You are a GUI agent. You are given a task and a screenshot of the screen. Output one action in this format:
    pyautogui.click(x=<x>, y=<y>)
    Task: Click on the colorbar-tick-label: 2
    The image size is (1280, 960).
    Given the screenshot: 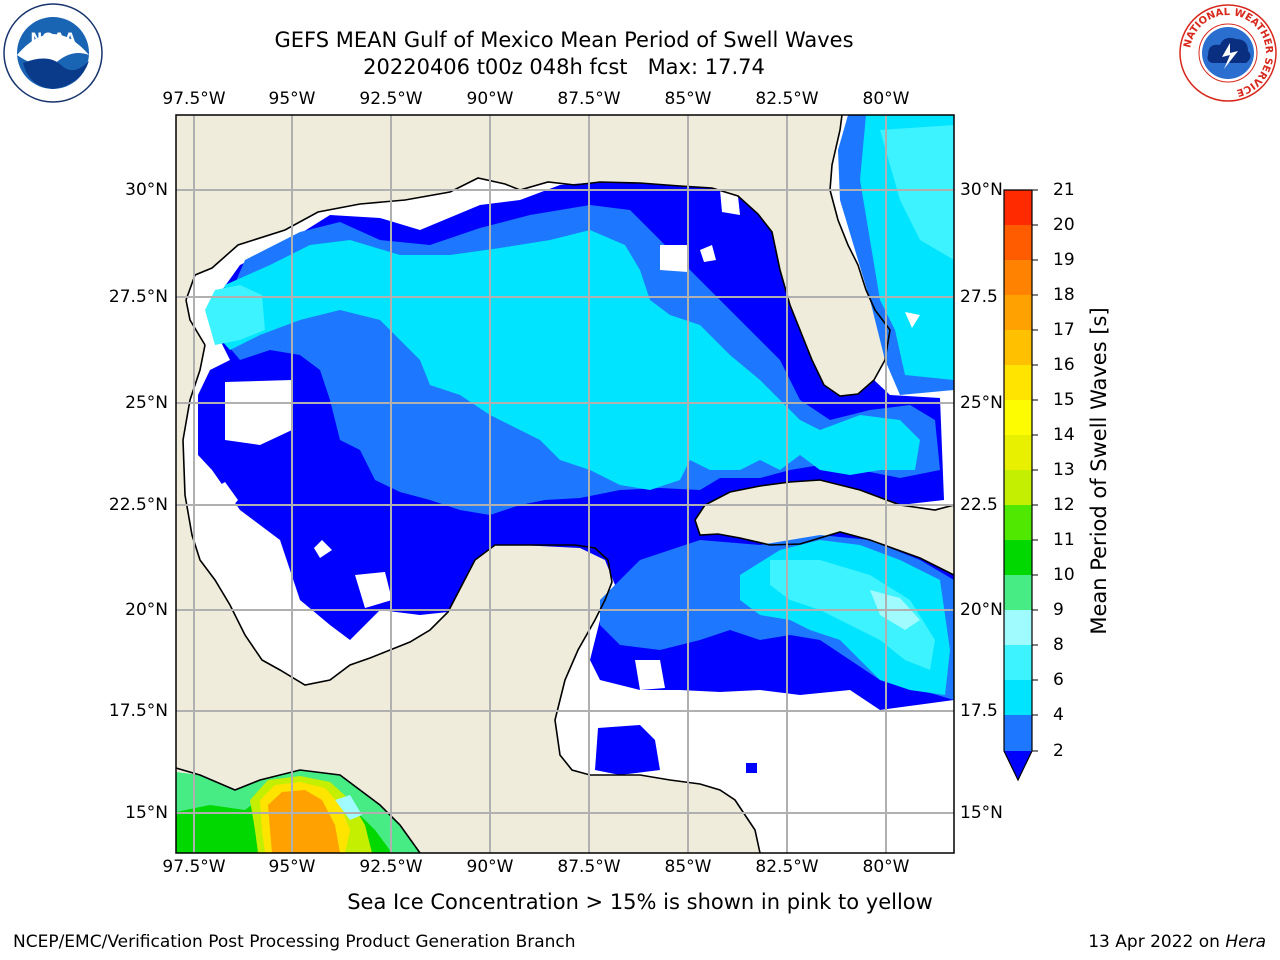 What is the action you would take?
    pyautogui.click(x=1058, y=751)
    